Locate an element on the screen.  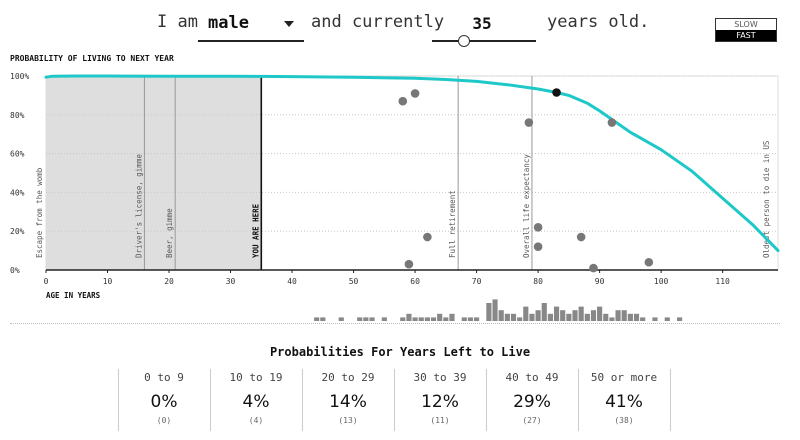
x-tick-label: 40 is located at coordinates (292, 281).